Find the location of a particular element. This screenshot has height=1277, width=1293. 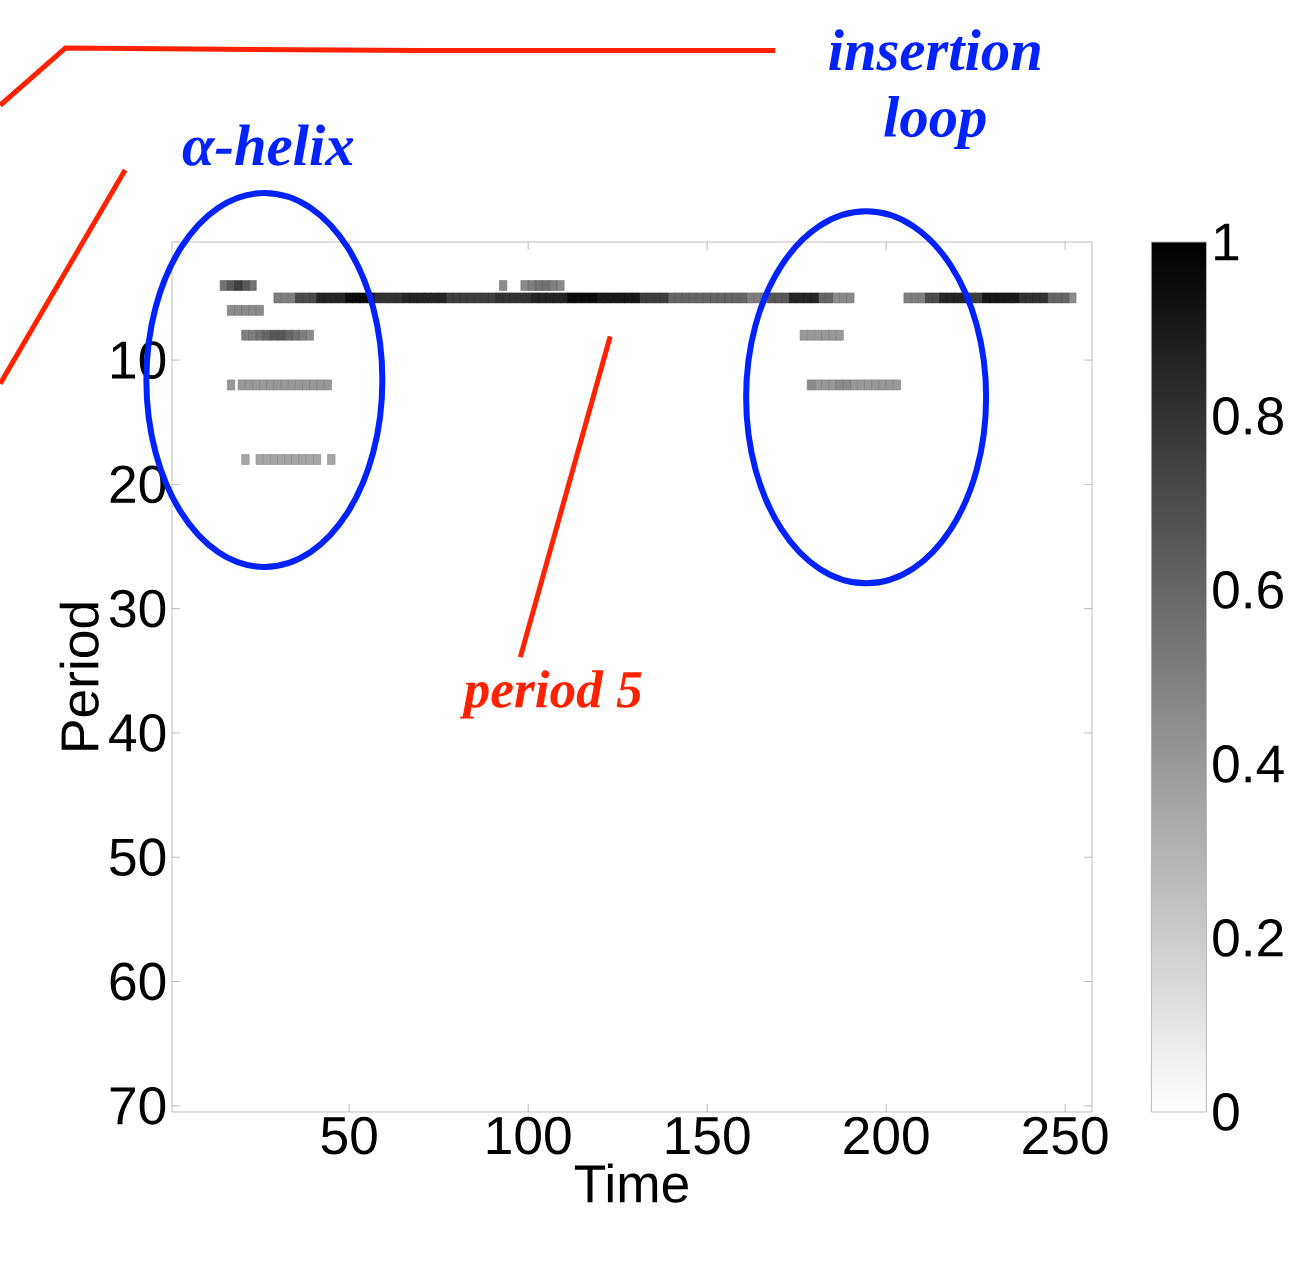

color-bar-label: 0.4 is located at coordinates (1248, 764).